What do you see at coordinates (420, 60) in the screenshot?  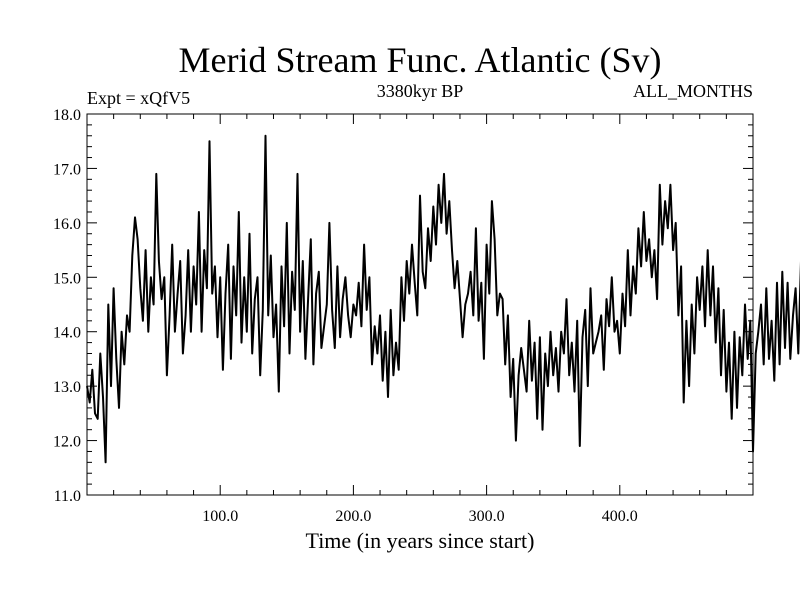 I see `chart-title: Merid Stream Func. Atlantic (Sv)` at bounding box center [420, 60].